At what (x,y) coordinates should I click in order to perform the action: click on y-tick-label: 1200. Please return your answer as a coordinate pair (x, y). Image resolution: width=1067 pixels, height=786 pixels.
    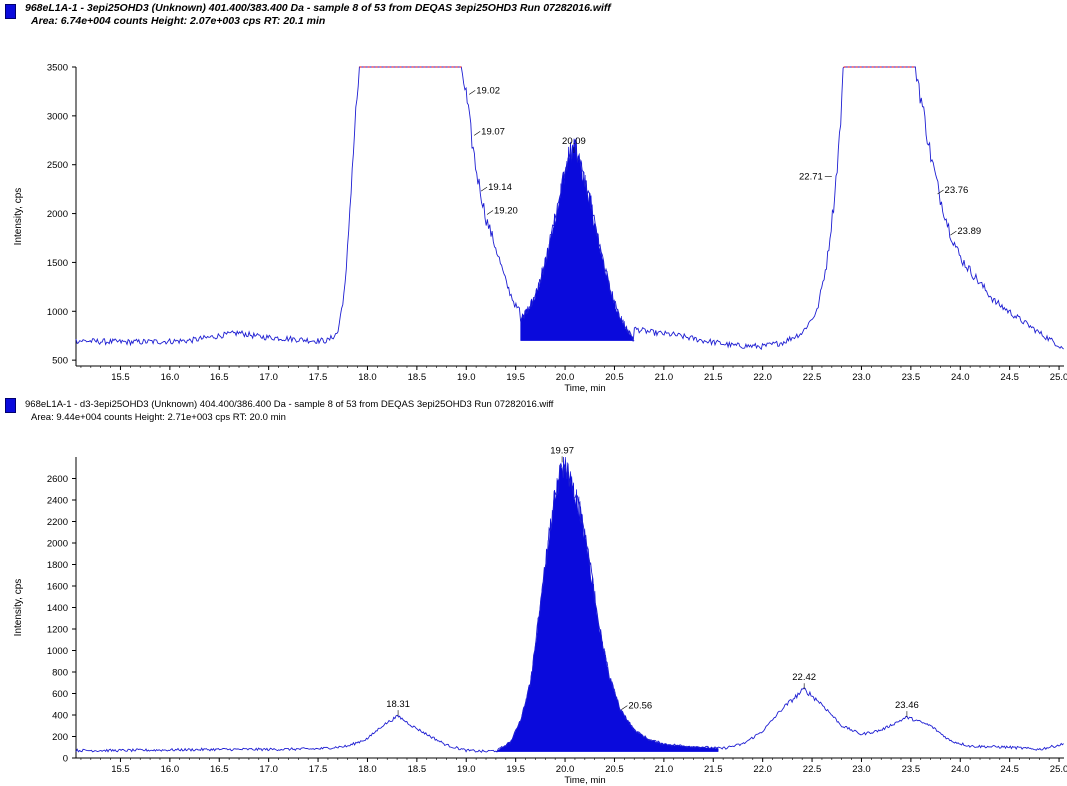
    Looking at the image, I should click on (57, 630).